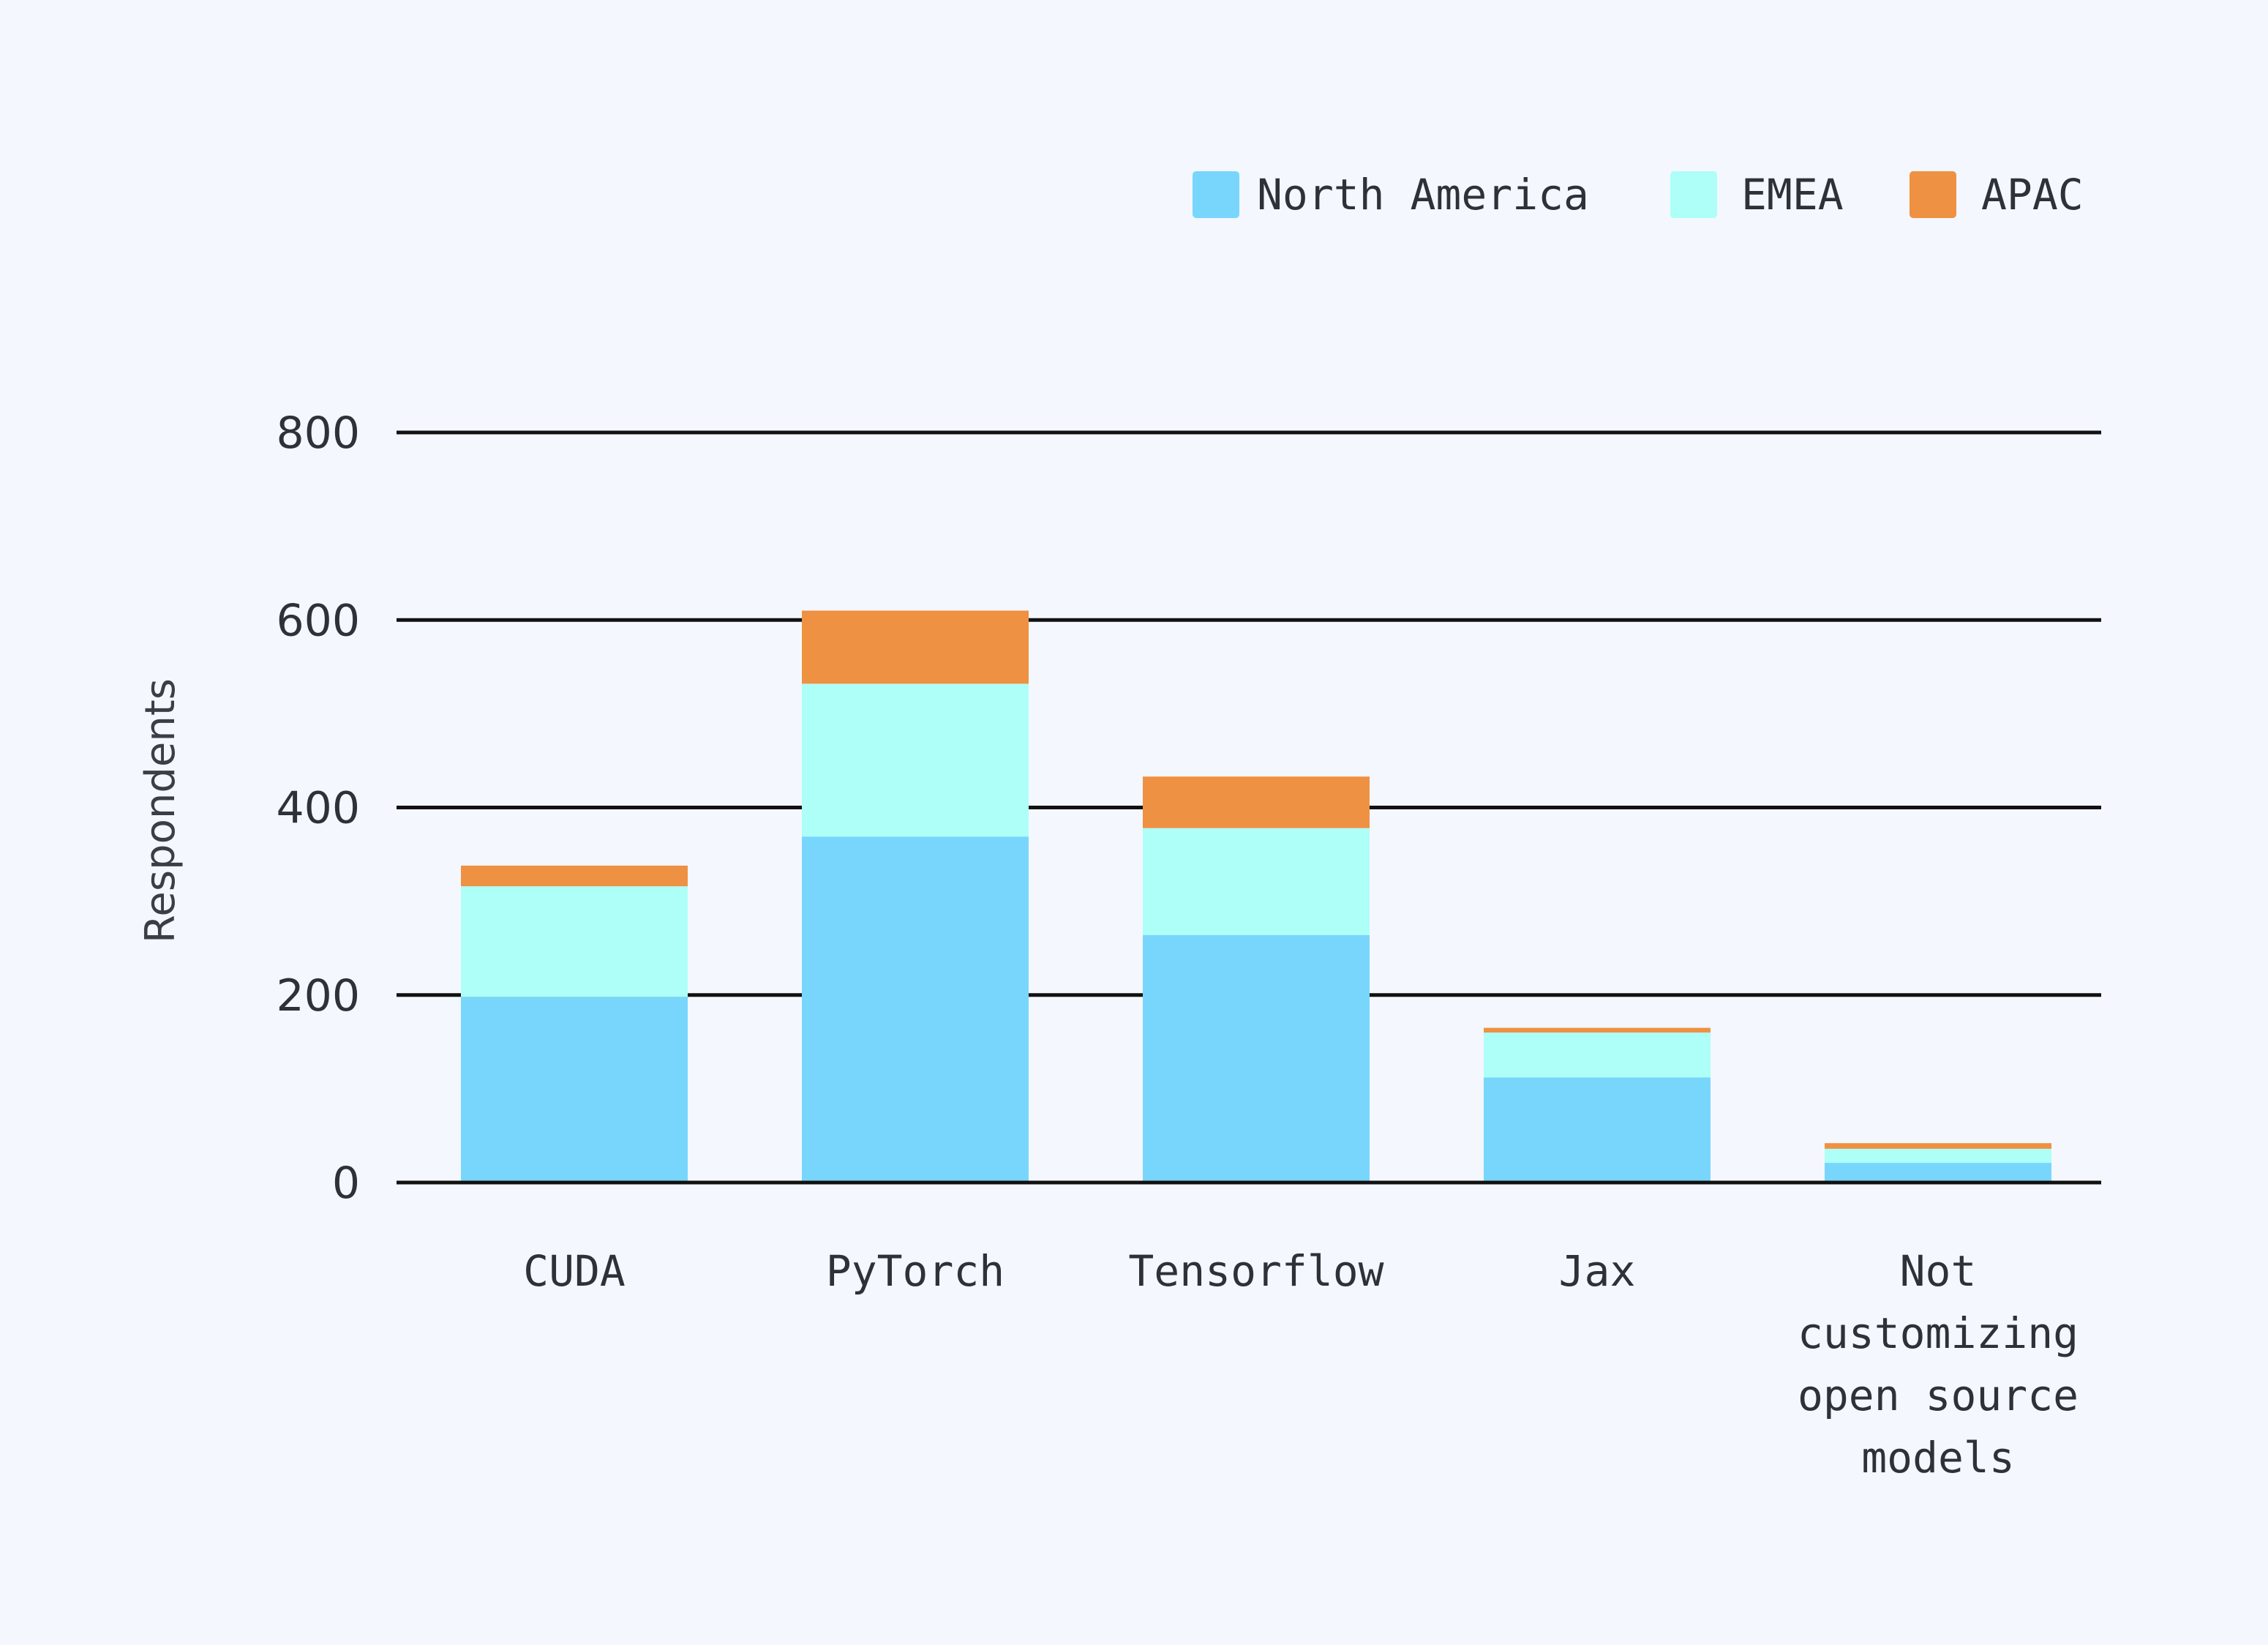 The image size is (2268, 1645). What do you see at coordinates (160, 810) in the screenshot?
I see `y-axis-title: Respondents` at bounding box center [160, 810].